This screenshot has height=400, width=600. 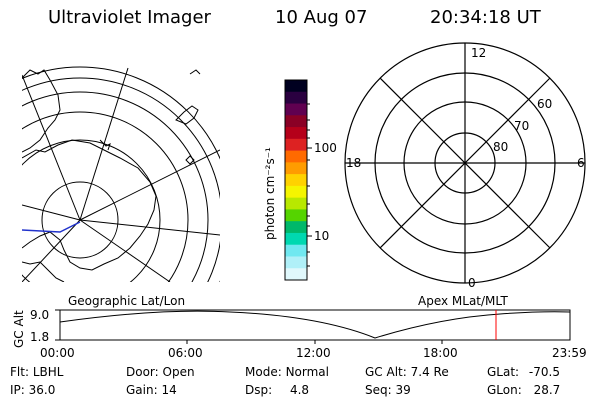 What do you see at coordinates (479, 53) in the screenshot?
I see `mlt-label-12: 12` at bounding box center [479, 53].